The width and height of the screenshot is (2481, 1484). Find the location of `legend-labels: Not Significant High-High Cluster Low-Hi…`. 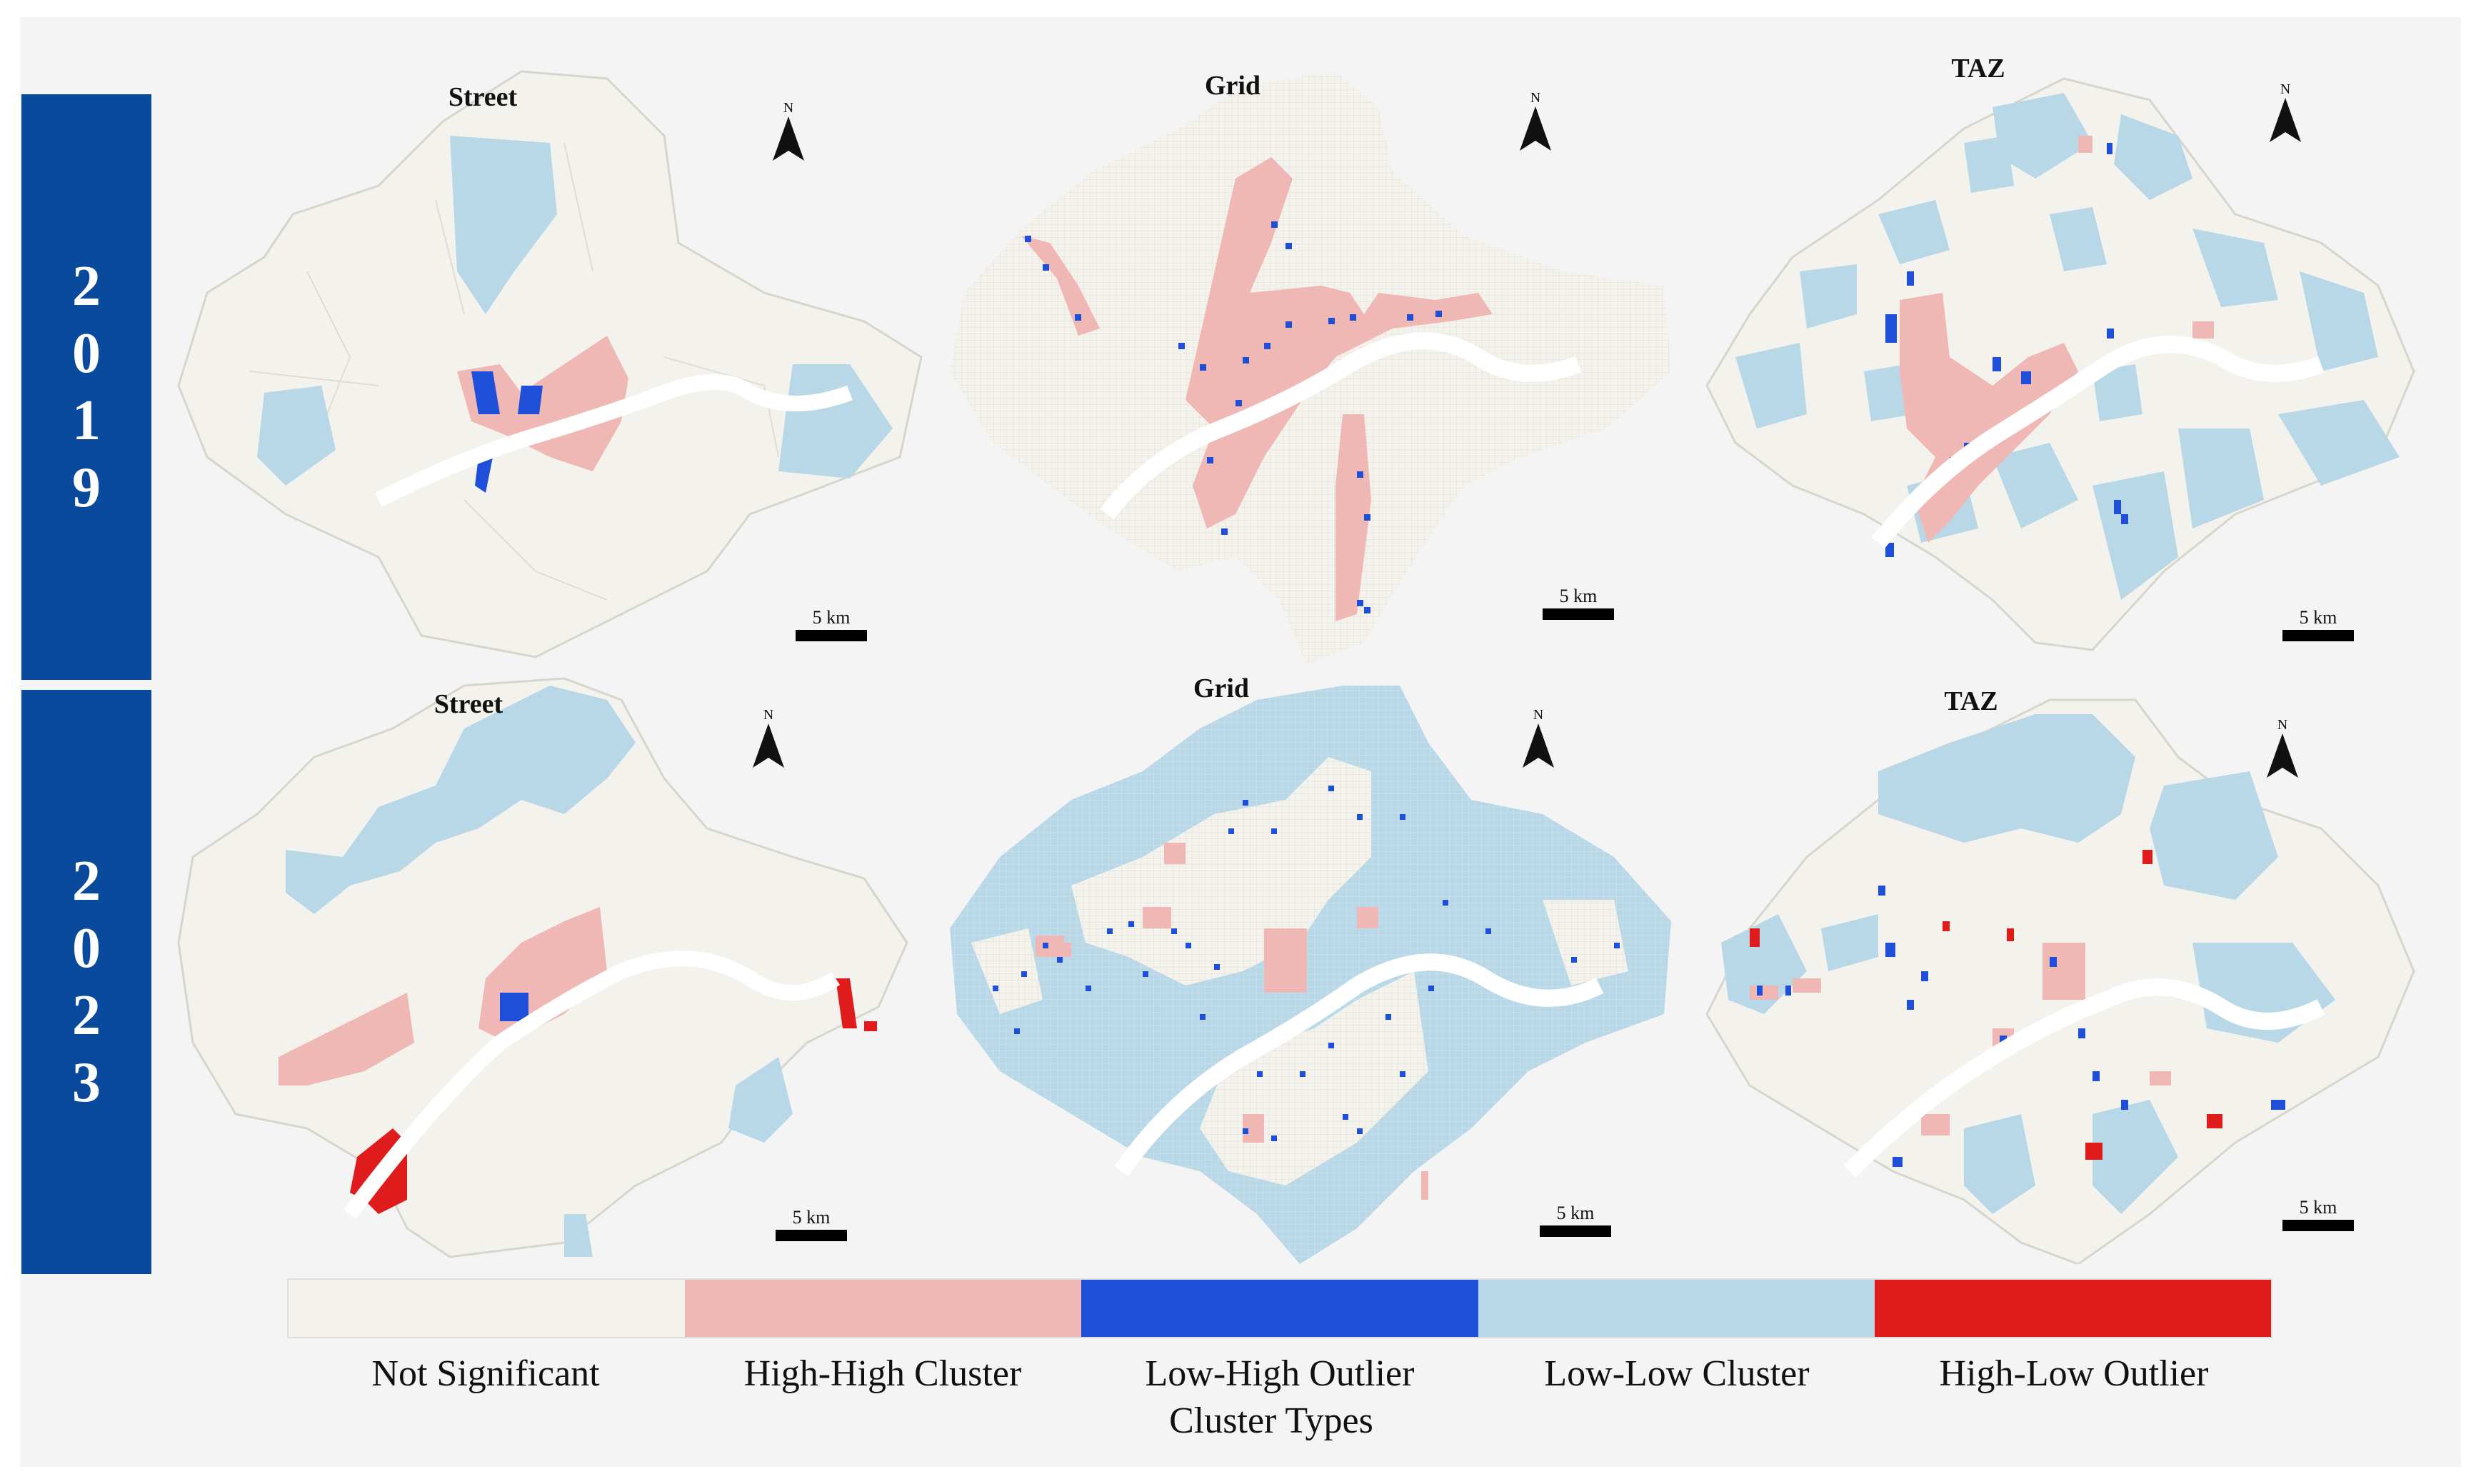

legend-labels: Not Significant High-High Cluster Low-Hi… is located at coordinates (1279, 1374).